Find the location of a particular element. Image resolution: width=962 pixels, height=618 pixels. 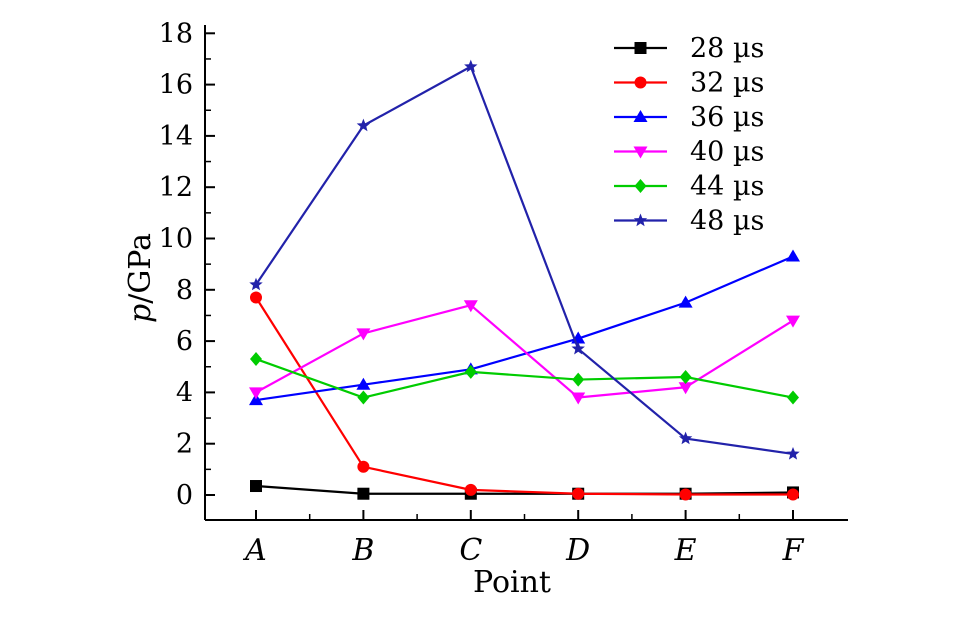

x-tick-label: E is located at coordinates (685, 550).